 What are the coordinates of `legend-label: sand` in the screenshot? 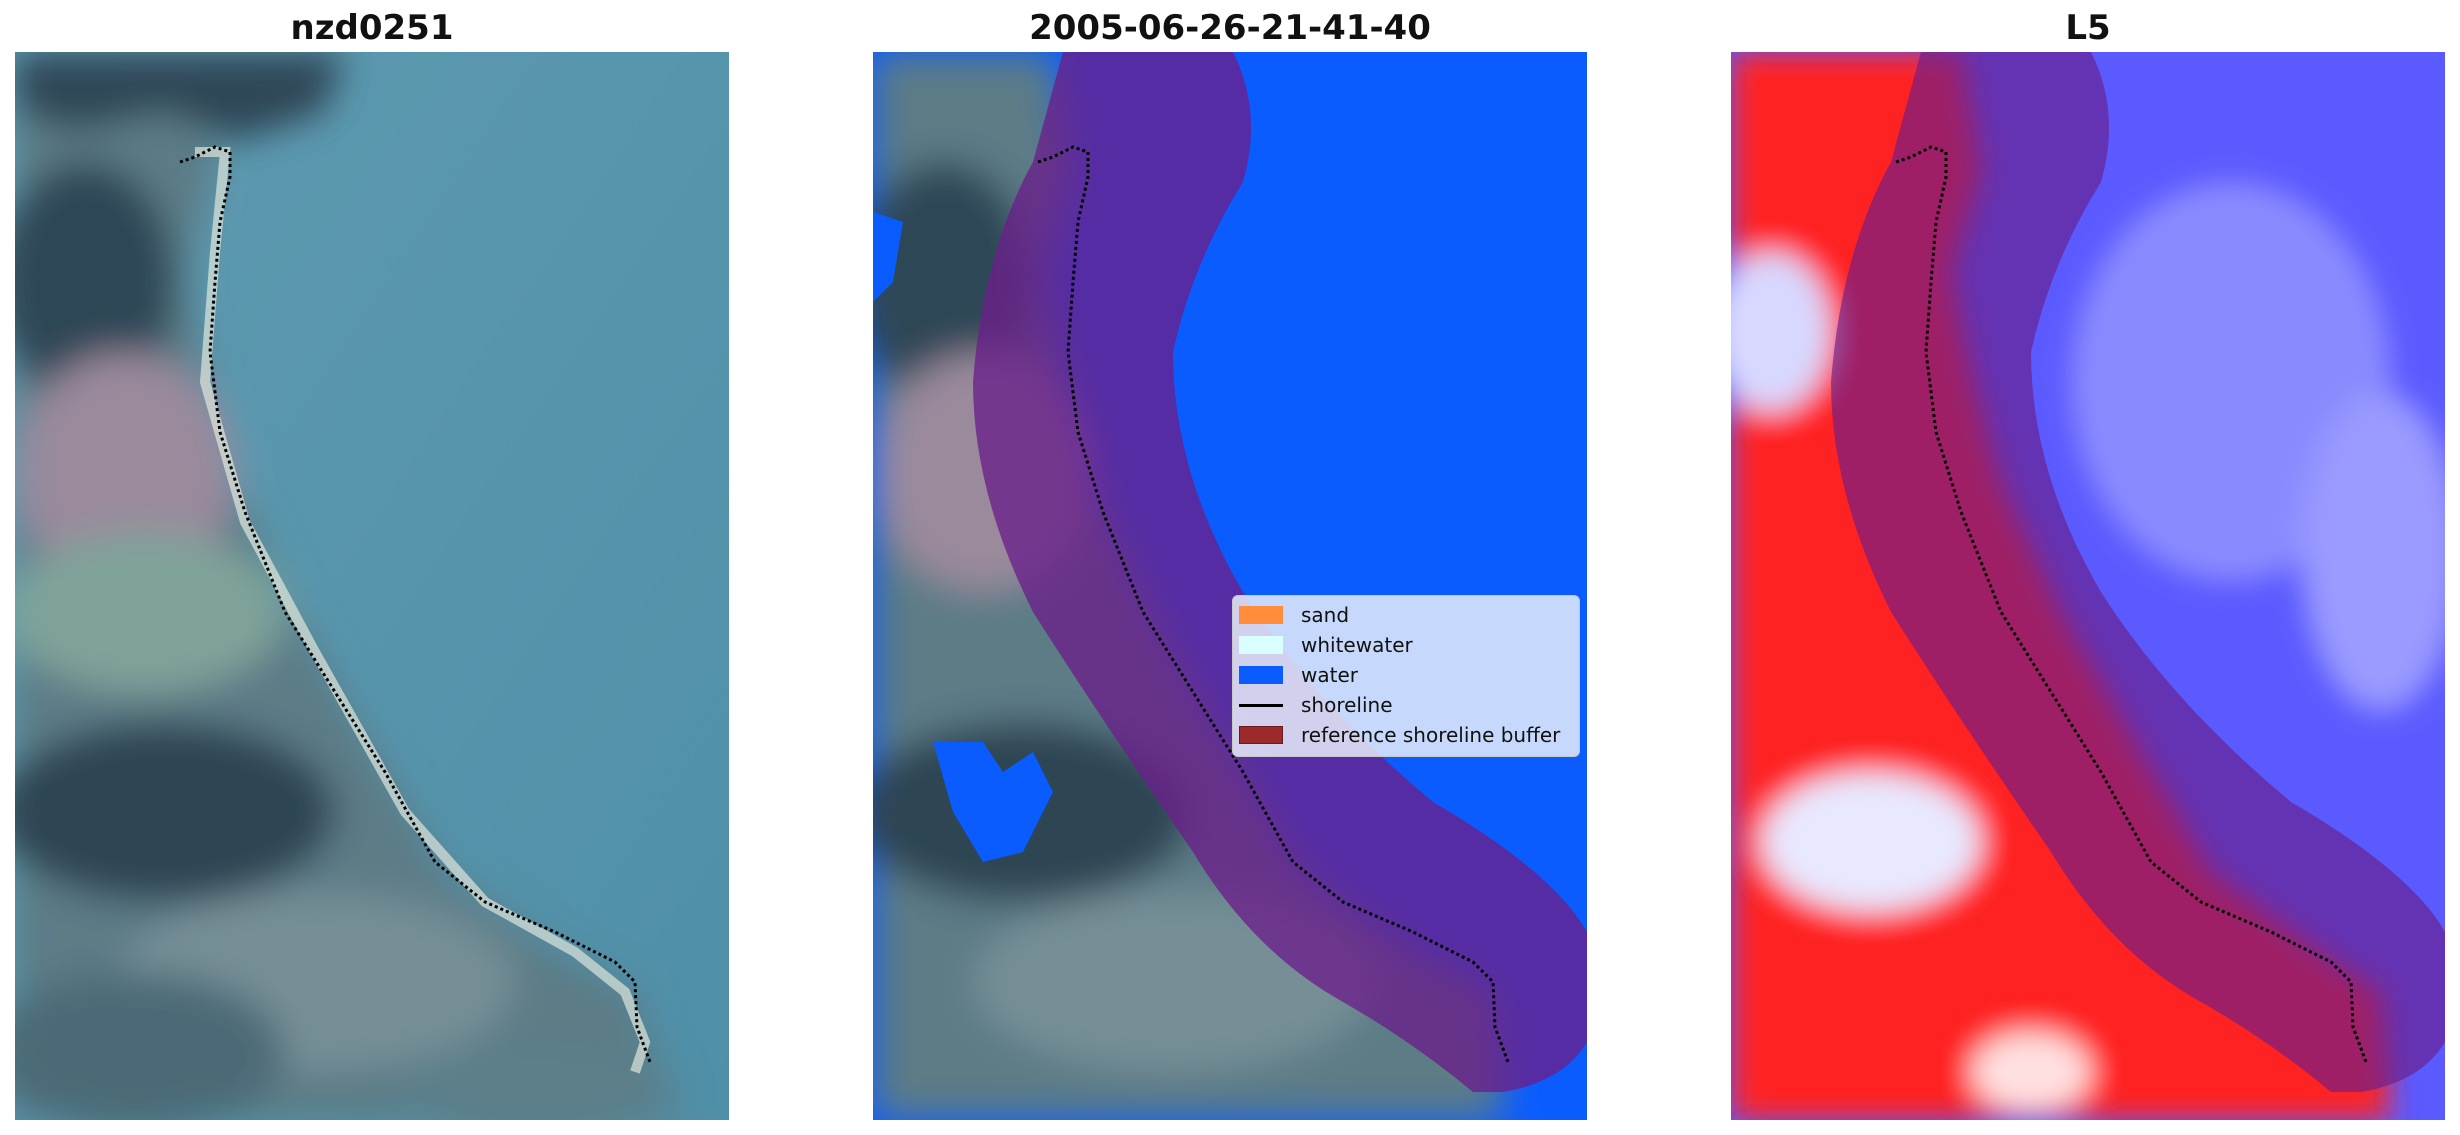 It's located at (1325, 615).